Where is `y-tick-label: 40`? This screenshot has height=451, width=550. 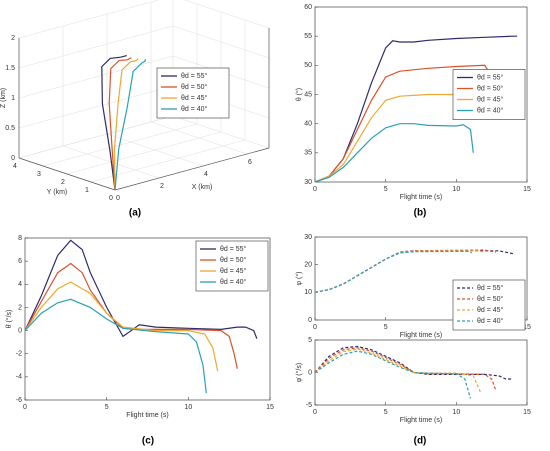 y-tick-label: 40 is located at coordinates (308, 124).